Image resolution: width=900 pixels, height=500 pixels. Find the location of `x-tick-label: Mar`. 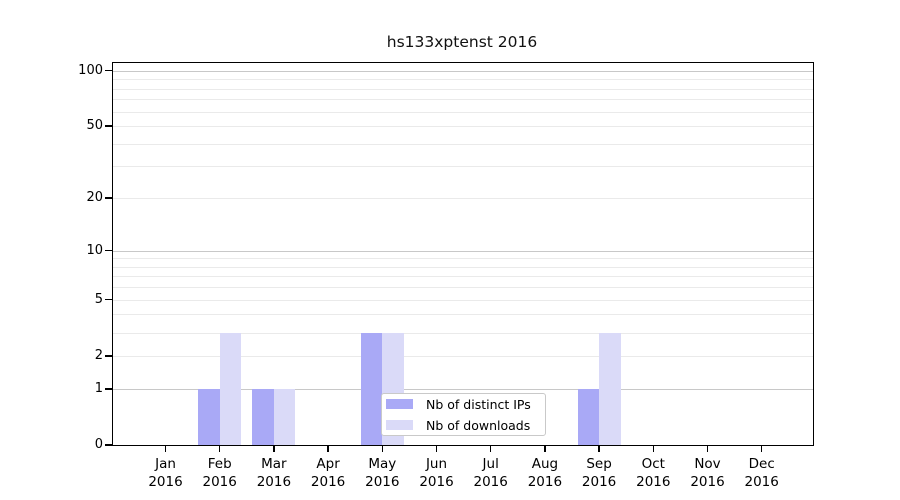

x-tick-label: Mar is located at coordinates (274, 464).